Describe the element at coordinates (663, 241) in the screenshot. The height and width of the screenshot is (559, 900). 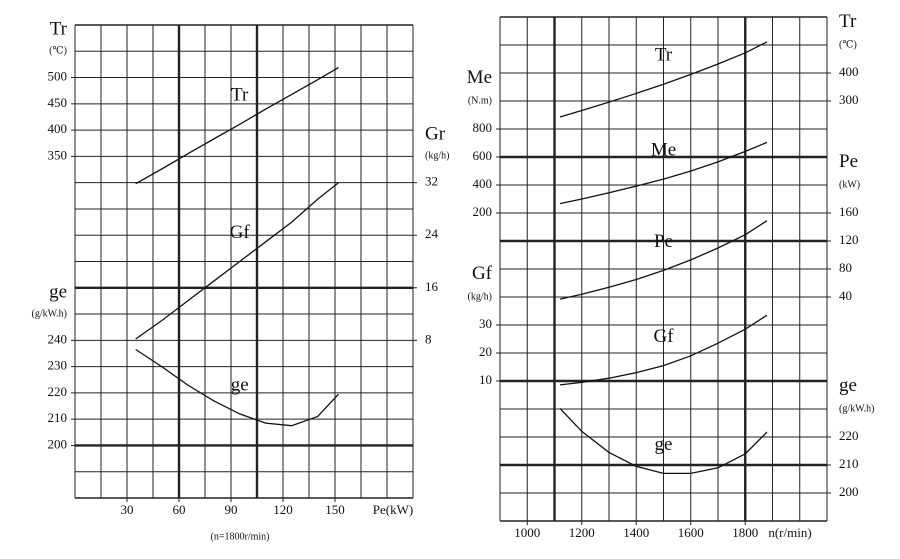
I see `curve-label: Pe` at that location.